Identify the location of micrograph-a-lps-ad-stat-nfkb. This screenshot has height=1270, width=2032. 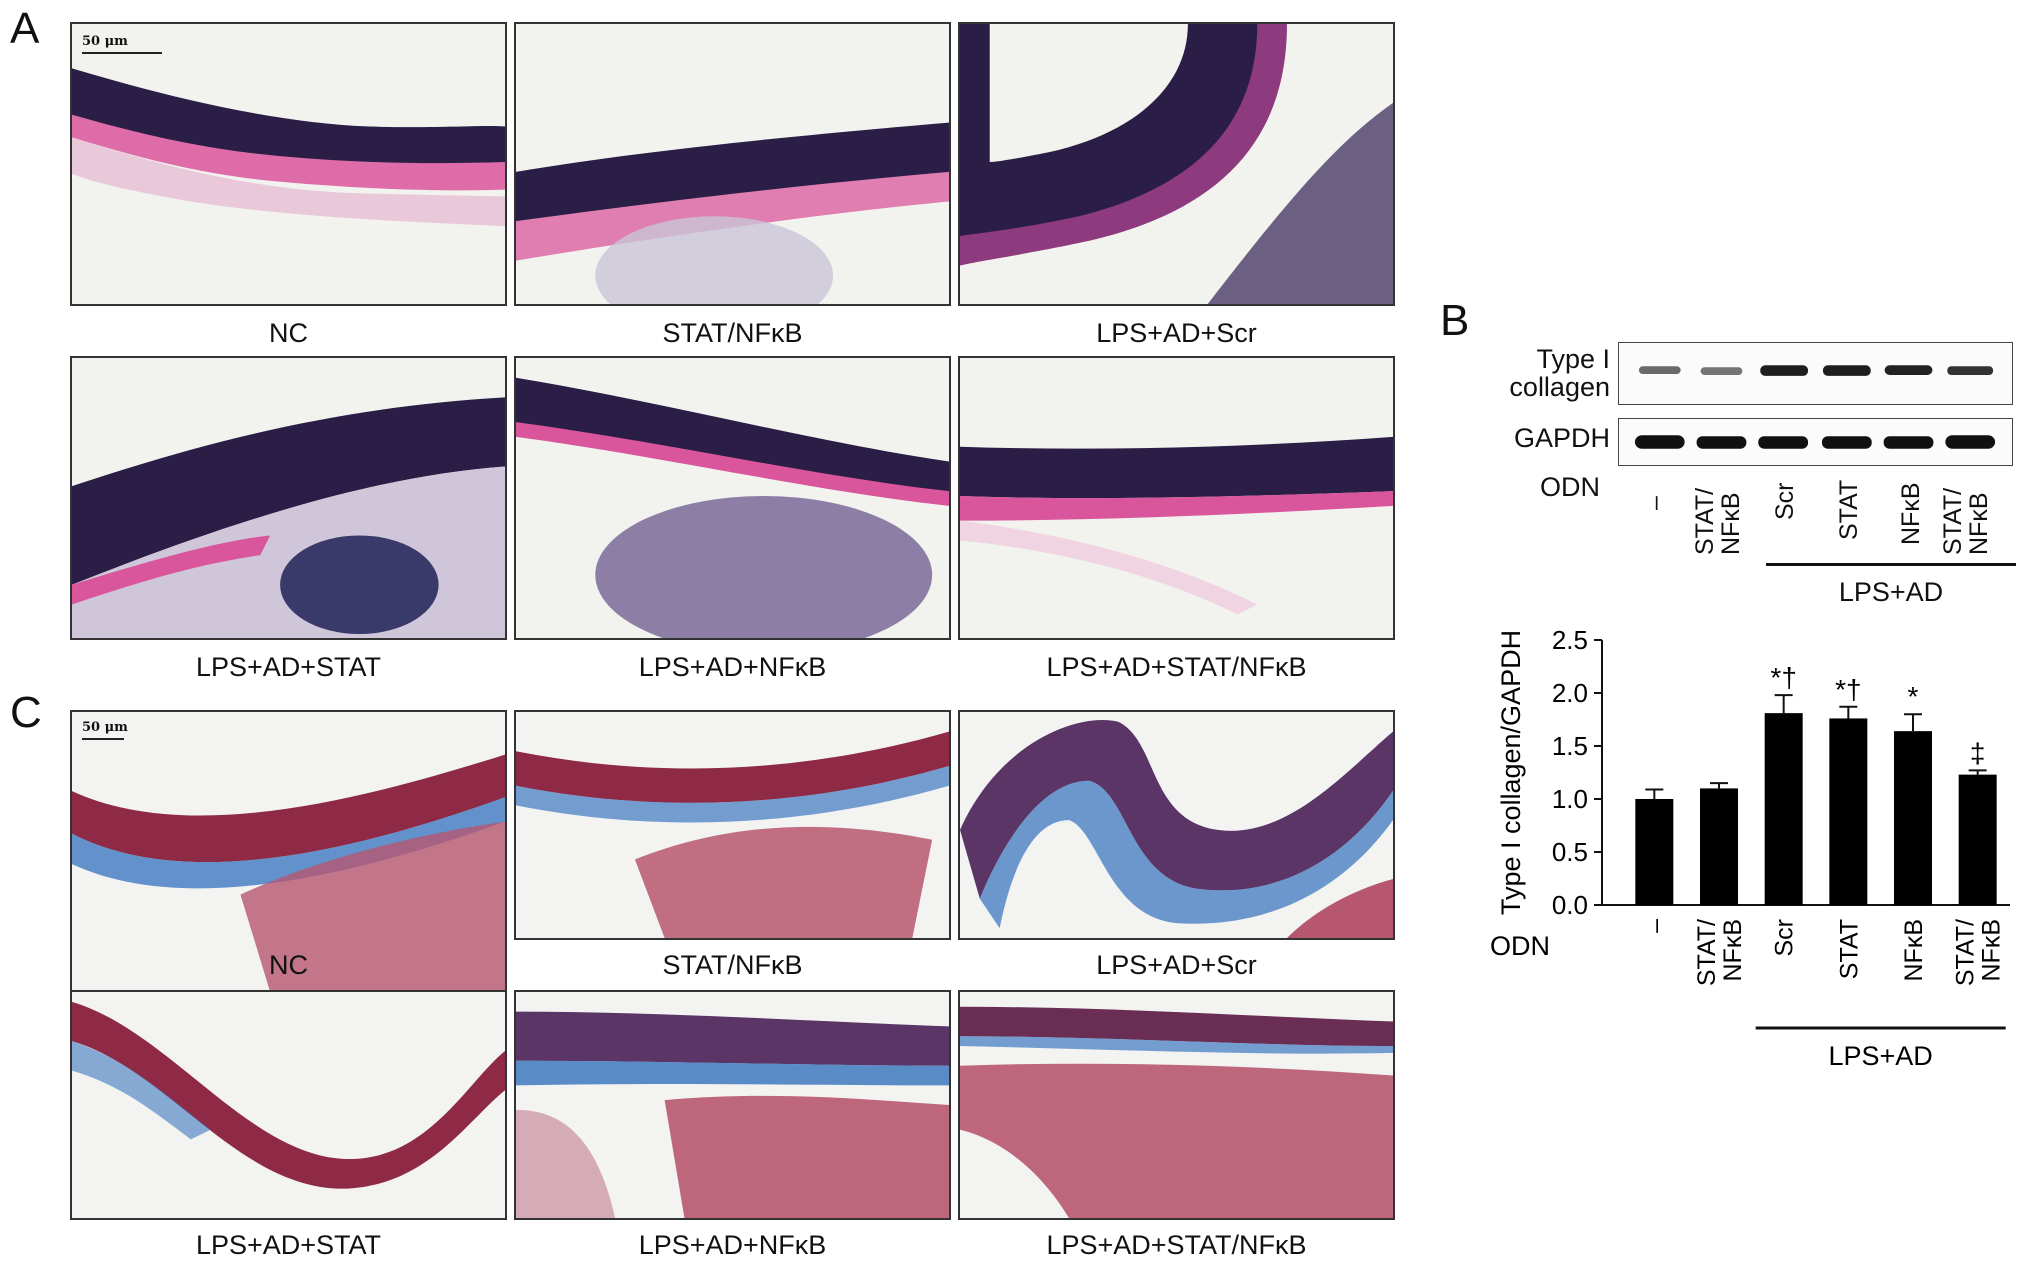
(1176, 498).